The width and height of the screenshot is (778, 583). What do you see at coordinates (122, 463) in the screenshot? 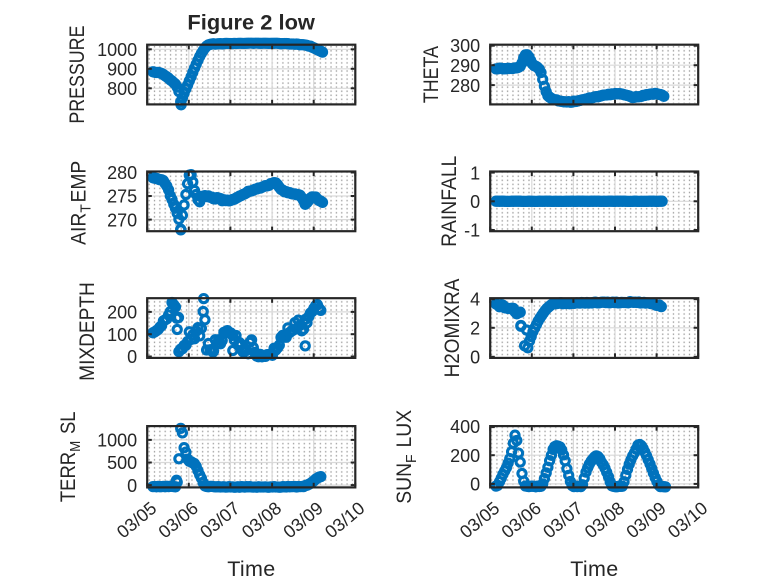
I see `svg-text: 500` at bounding box center [122, 463].